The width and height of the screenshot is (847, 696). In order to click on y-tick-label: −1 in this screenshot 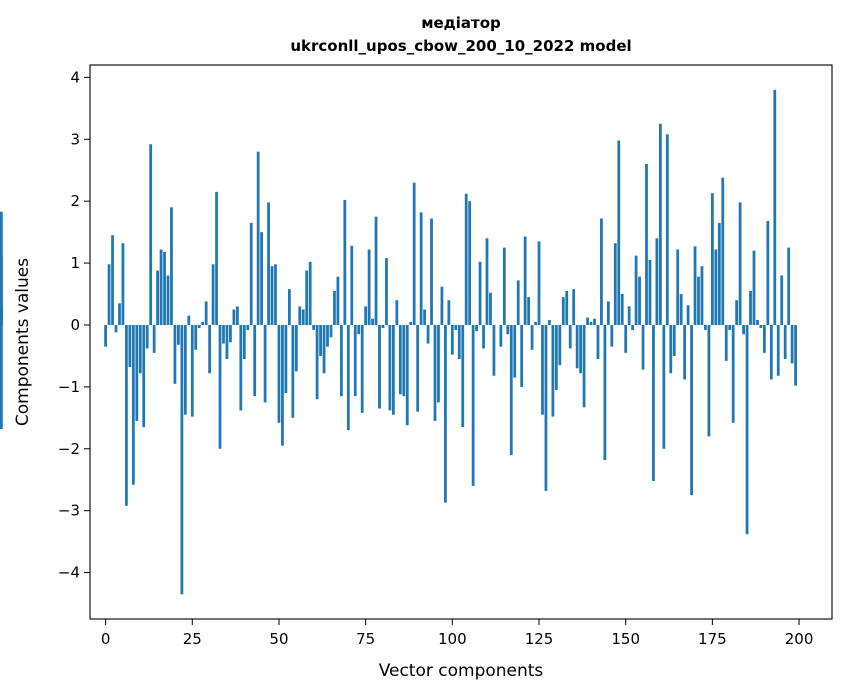, I will do `click(69, 387)`.